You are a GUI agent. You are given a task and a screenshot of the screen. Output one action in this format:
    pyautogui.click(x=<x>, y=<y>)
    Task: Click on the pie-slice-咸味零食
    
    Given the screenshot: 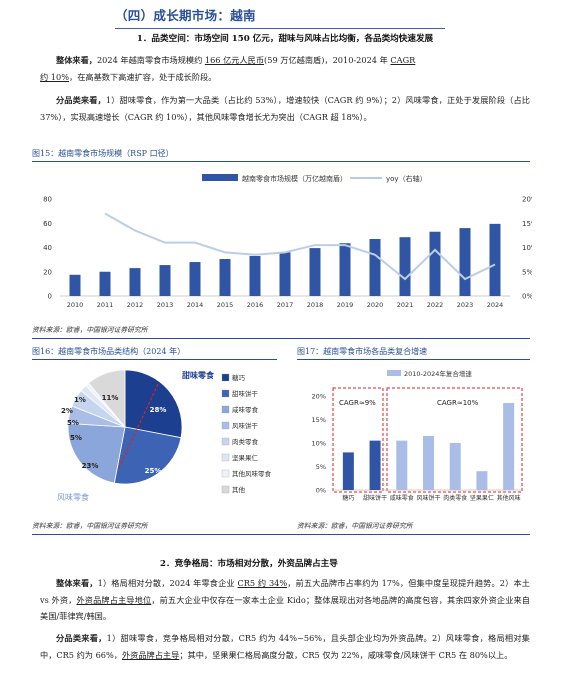 What is the action you would take?
    pyautogui.click(x=96, y=453)
    